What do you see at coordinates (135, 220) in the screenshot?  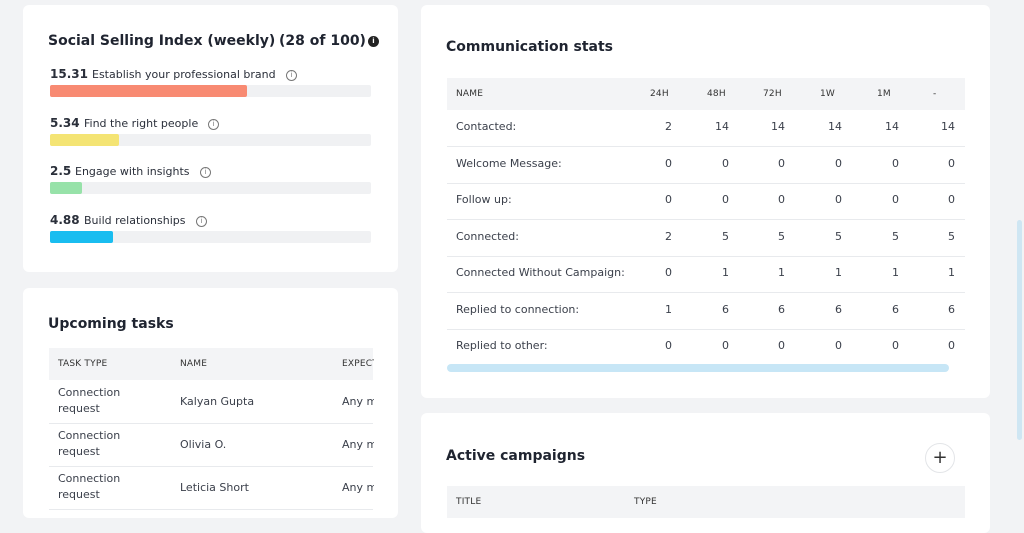 I see `ssi-label: Build relationships` at bounding box center [135, 220].